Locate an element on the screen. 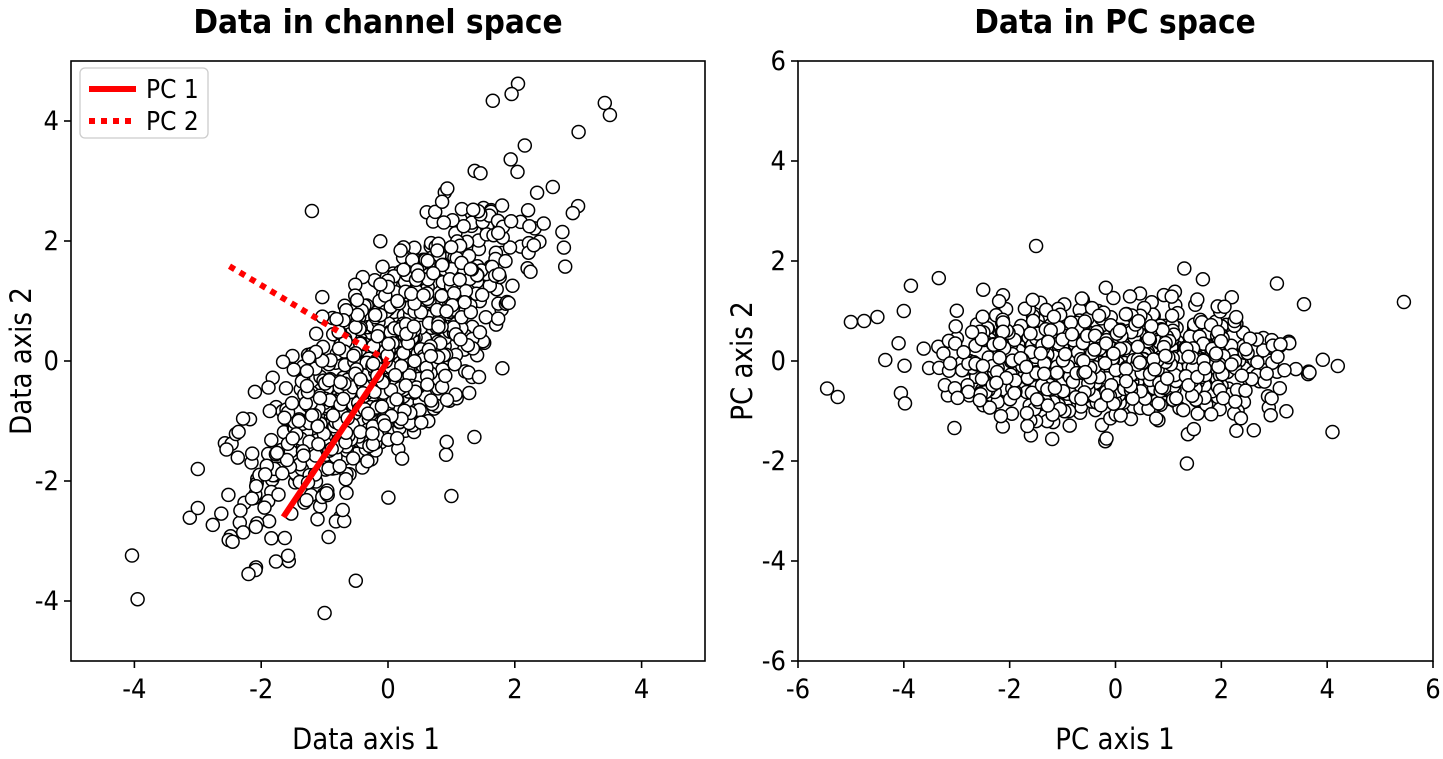  x-tick-label: 6 is located at coordinates (1432, 689).